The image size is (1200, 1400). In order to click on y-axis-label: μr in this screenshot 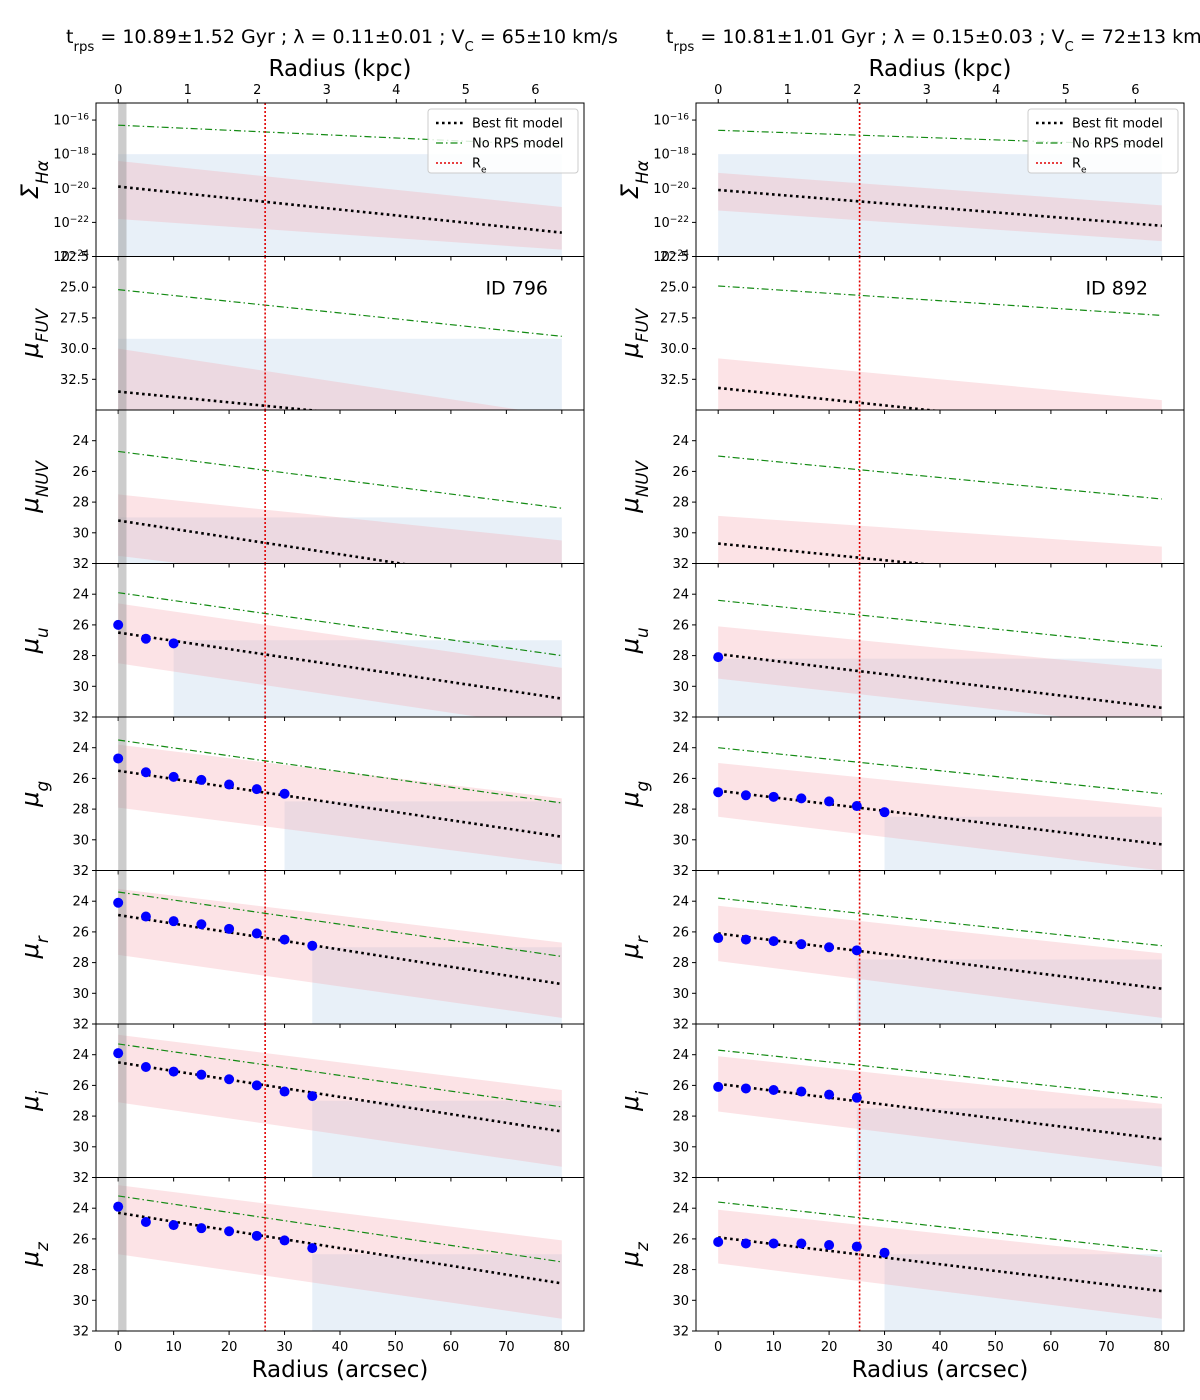, I will do `click(34, 947)`.